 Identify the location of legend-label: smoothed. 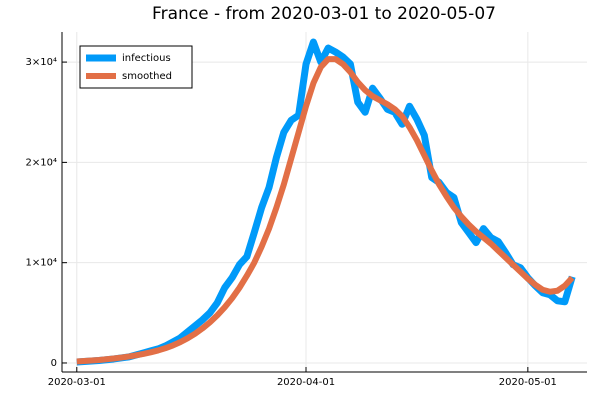
(147, 76).